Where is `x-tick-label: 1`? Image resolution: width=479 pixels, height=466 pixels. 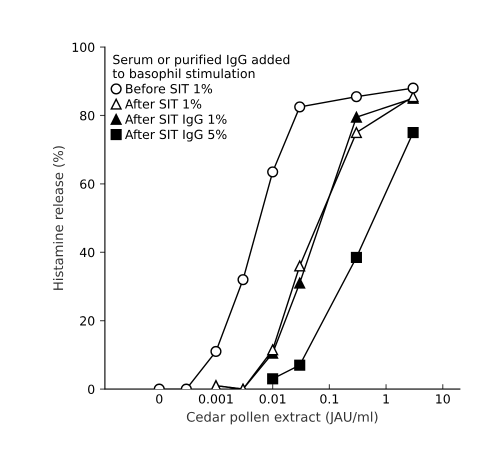 x-tick-label: 1 is located at coordinates (386, 399).